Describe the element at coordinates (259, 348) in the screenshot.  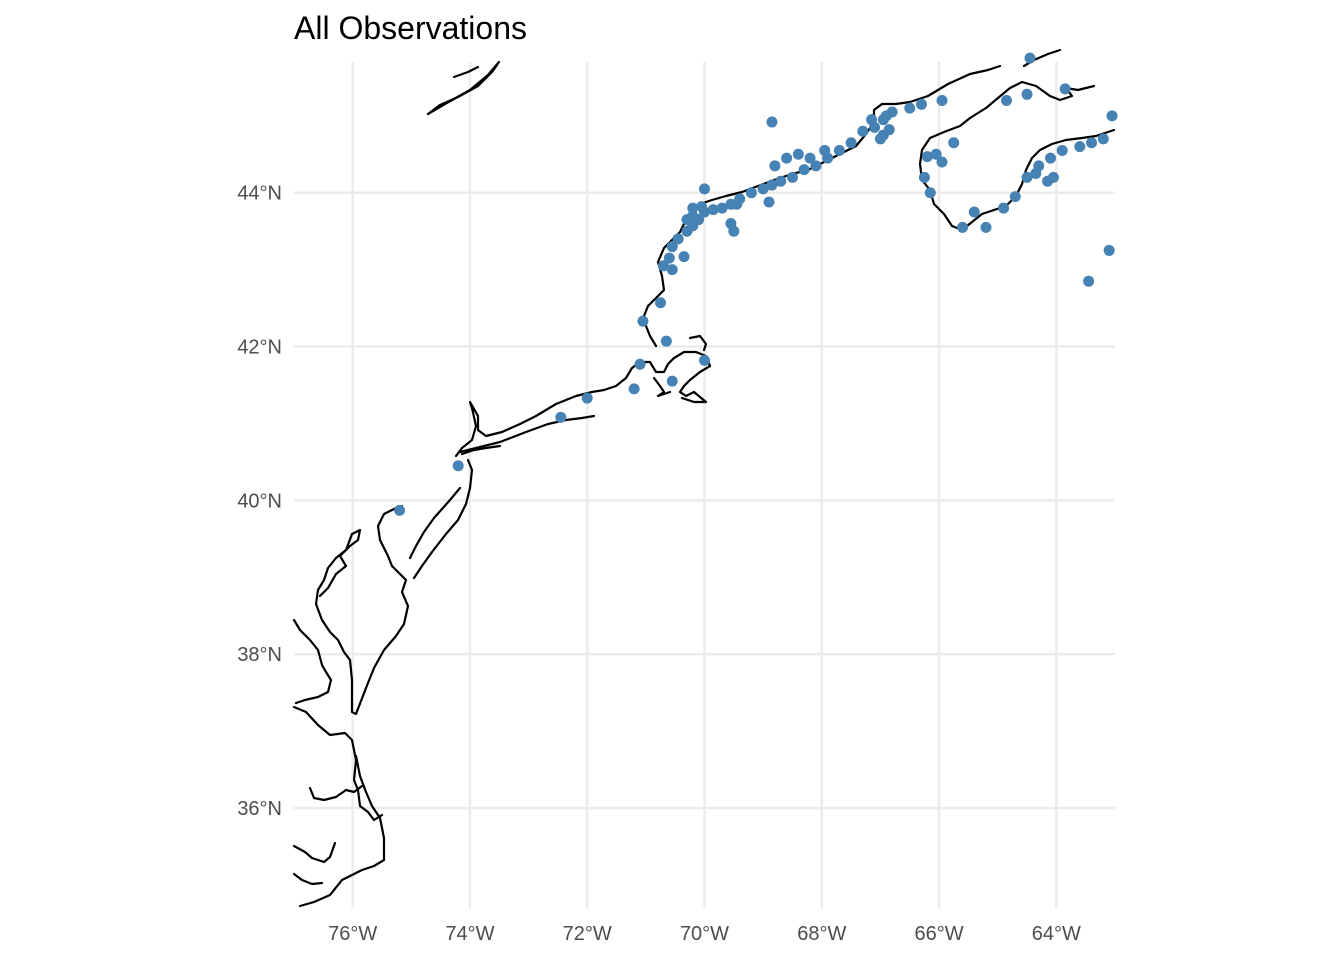
I see `y-tick-label: 42°N` at that location.